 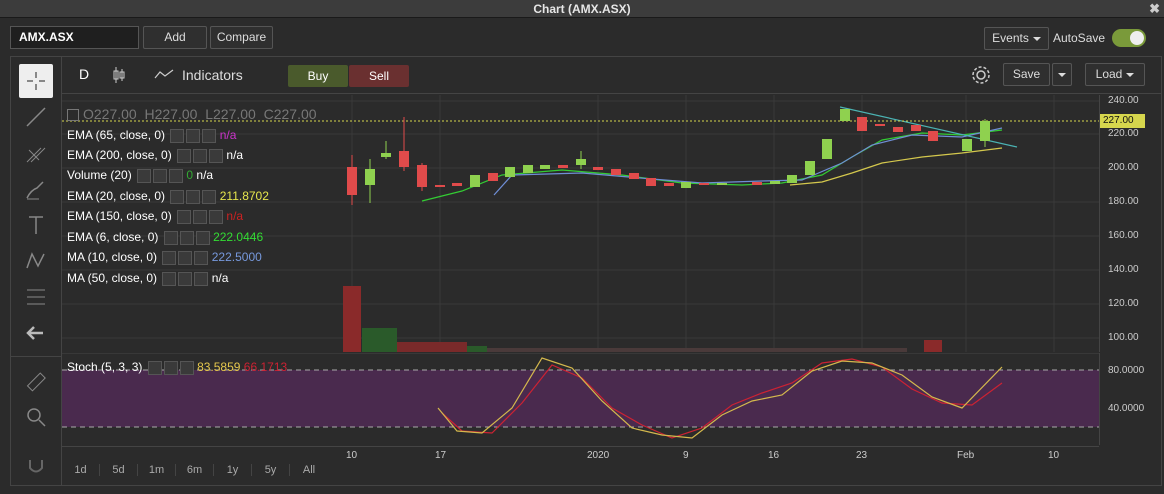 I want to click on brush-icon, so click(x=36, y=189).